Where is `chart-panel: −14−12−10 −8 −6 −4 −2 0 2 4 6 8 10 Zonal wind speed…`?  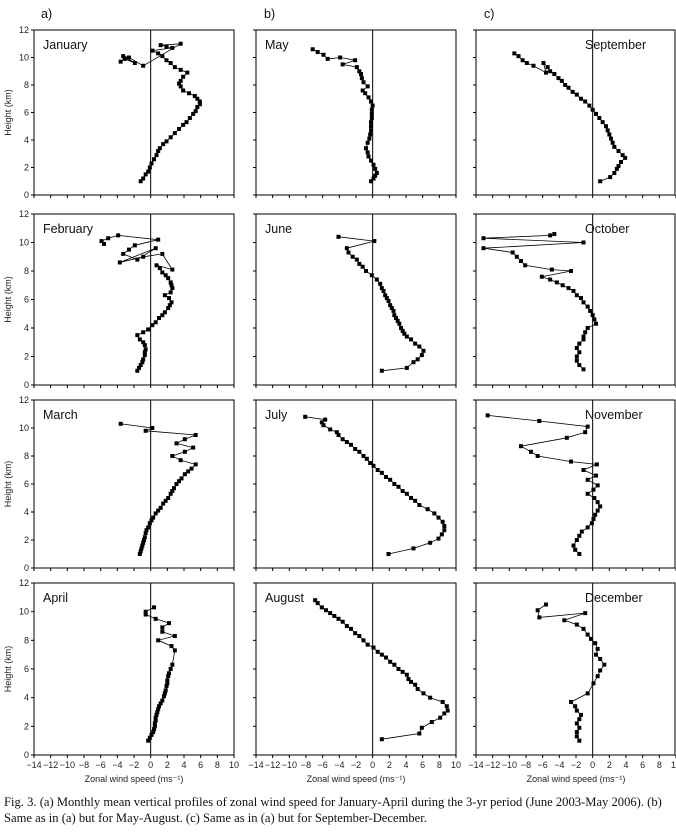 chart-panel: −14−12−10 −8 −6 −4 −2 0 2 4 6 8 10 Zonal wind speed… is located at coordinates (572, 683).